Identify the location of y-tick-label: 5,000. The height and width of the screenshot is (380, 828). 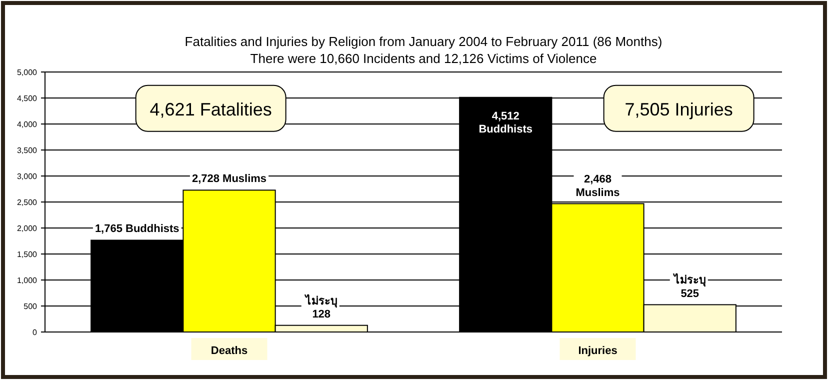
(27, 72).